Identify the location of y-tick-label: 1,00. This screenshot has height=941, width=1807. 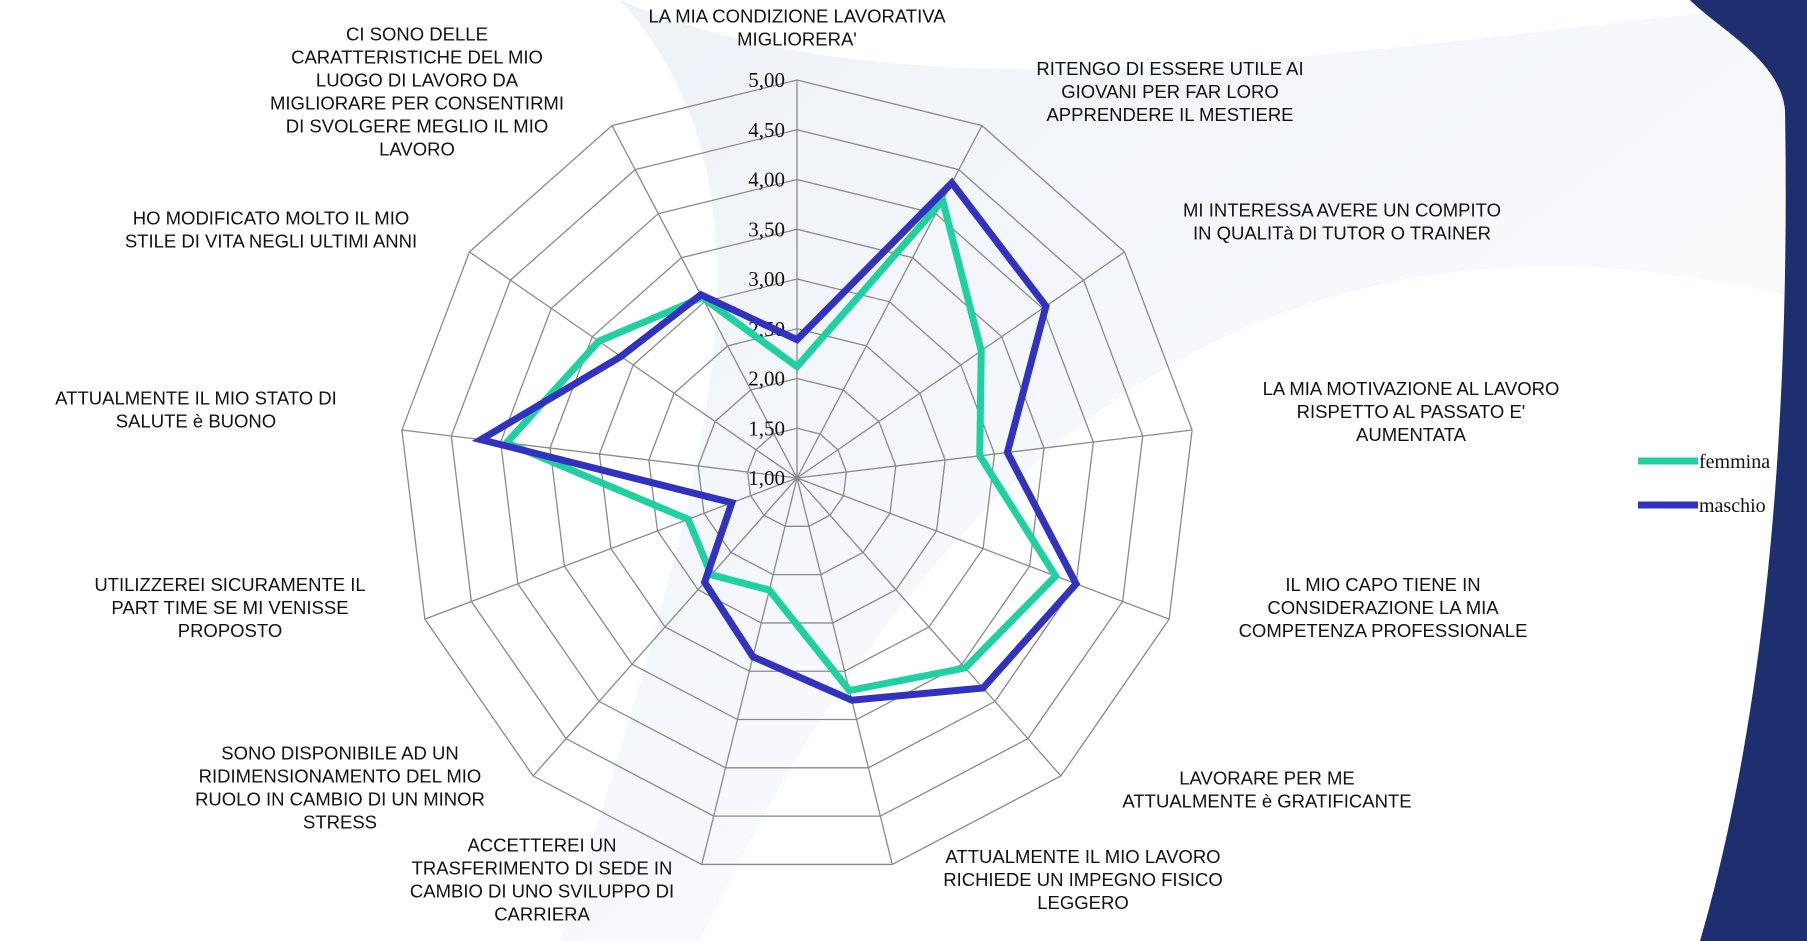
(766, 478).